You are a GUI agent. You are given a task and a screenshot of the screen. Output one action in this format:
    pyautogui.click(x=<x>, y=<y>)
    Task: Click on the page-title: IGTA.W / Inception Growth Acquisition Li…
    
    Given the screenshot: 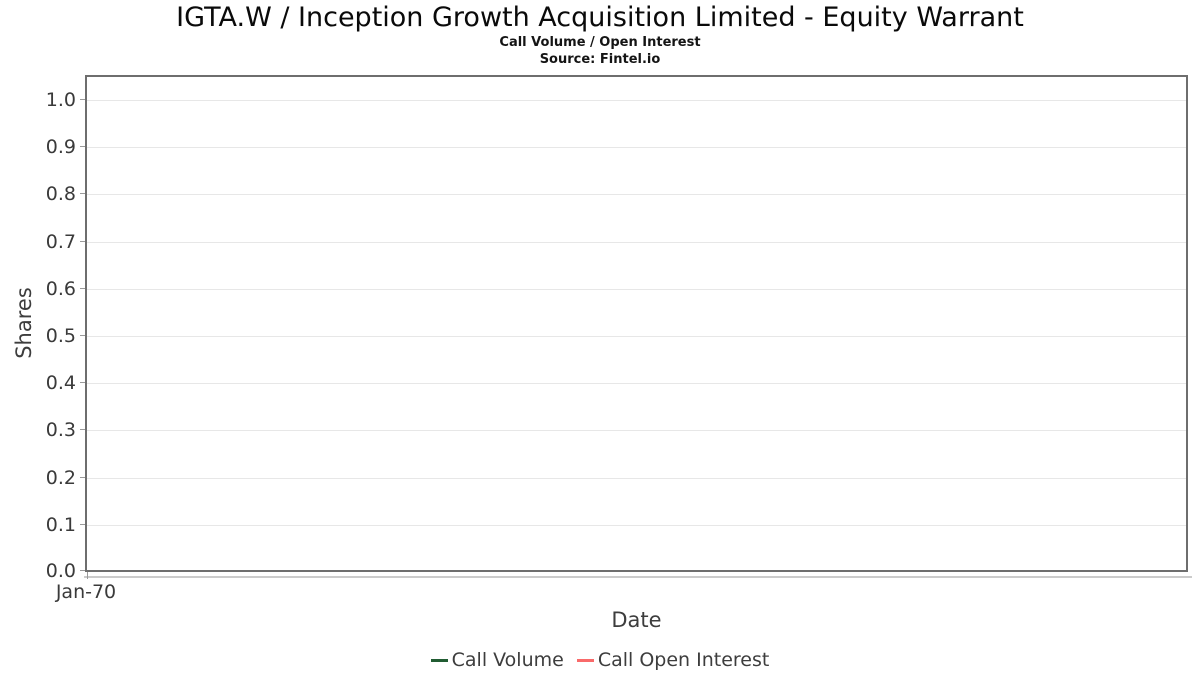 What is the action you would take?
    pyautogui.click(x=600, y=17)
    